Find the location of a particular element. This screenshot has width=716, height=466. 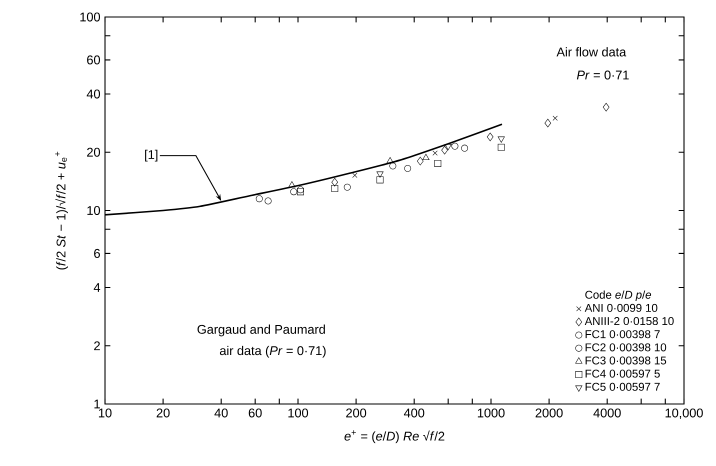

y-tick-label: 20 is located at coordinates (93, 152).